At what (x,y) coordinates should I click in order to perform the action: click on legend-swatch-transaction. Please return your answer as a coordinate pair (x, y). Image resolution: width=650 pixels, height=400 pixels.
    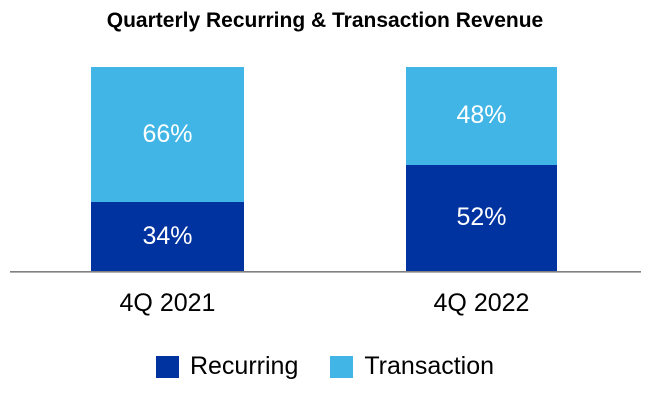
    Looking at the image, I should click on (342, 366).